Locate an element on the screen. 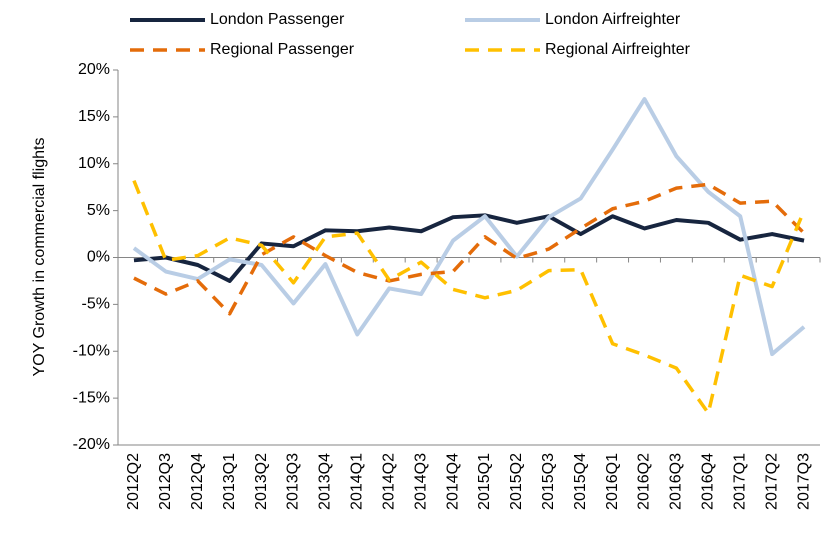  x-tick-label: 2015Q2 is located at coordinates (516, 481).